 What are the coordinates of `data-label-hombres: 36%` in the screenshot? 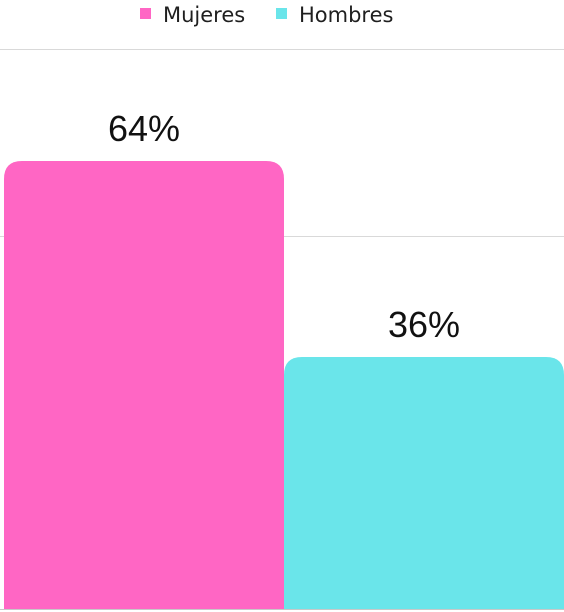 It's located at (424, 324).